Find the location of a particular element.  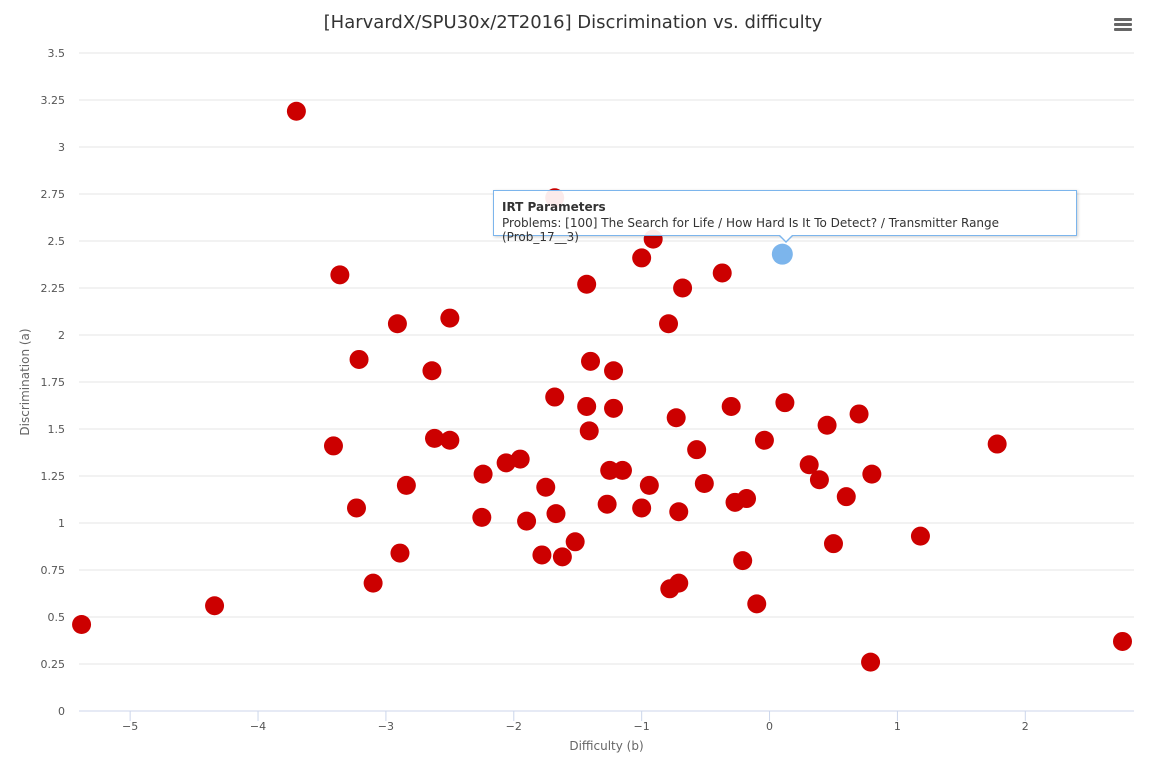

y-tick-label: 3.25 is located at coordinates (53, 100).